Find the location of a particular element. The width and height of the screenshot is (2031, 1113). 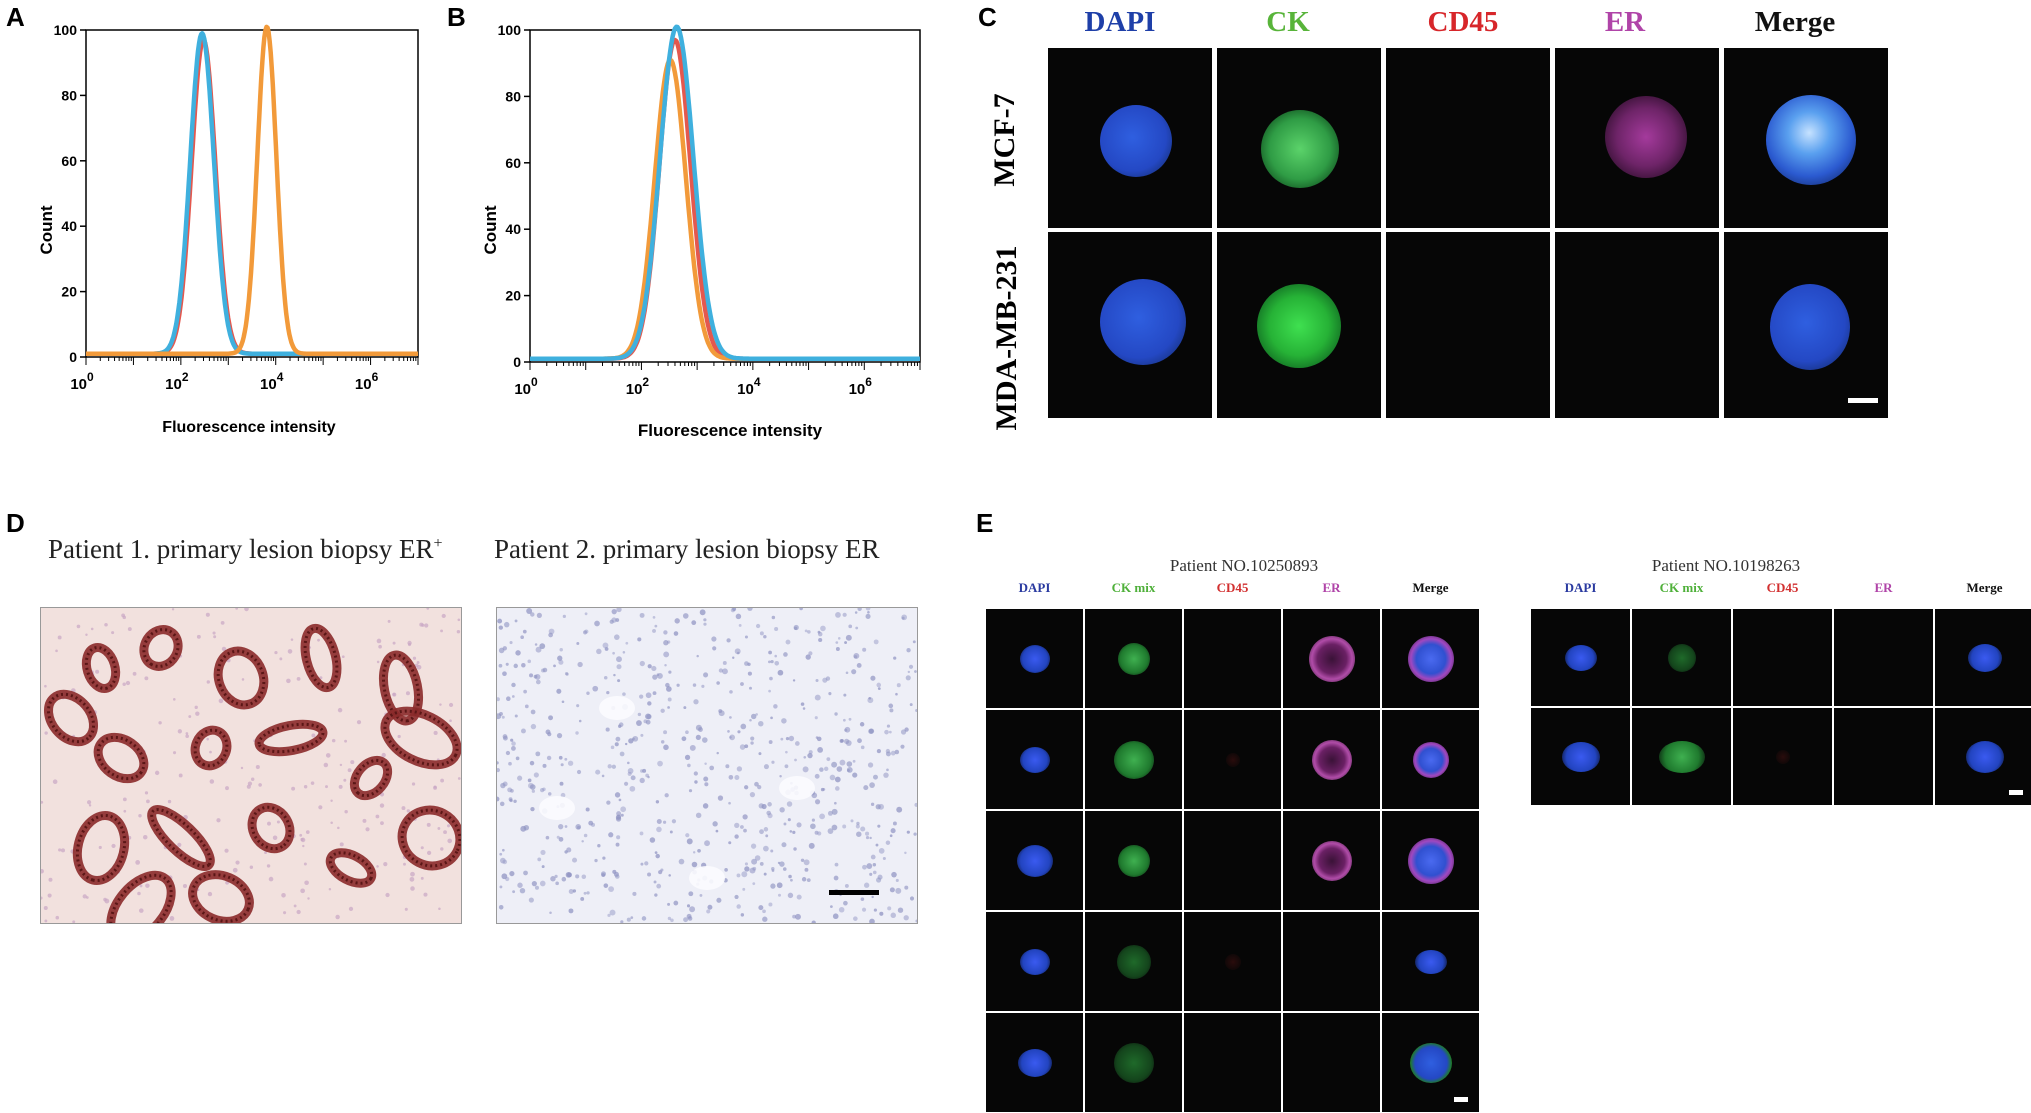

y-tick-label: 20 is located at coordinates (513, 296).